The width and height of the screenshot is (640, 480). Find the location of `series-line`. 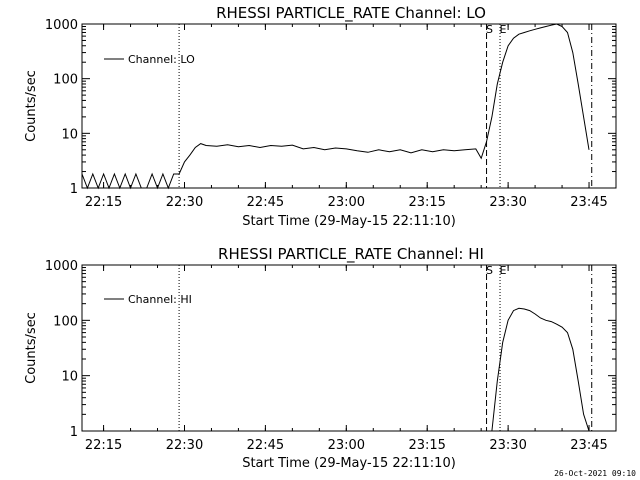

series-line is located at coordinates (540, 369).